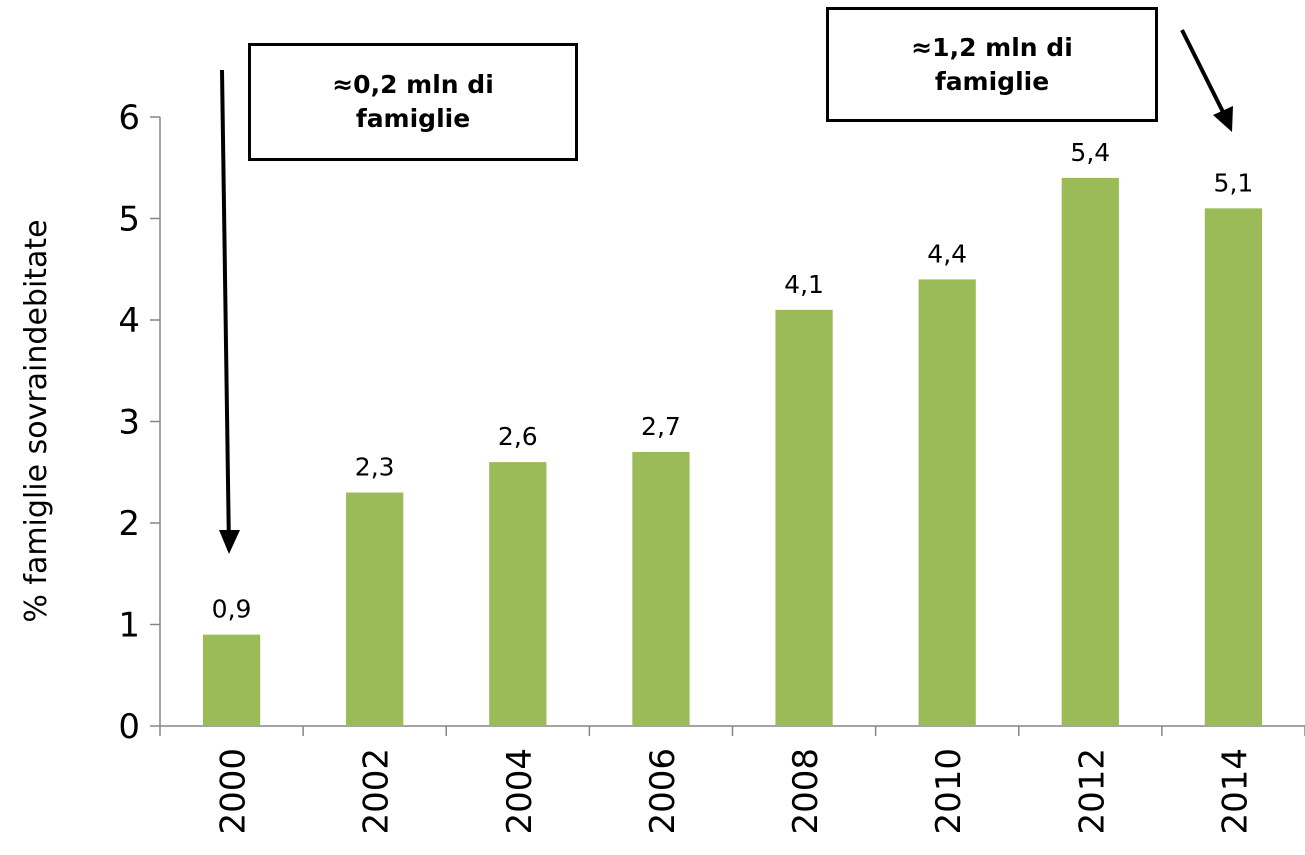  What do you see at coordinates (129, 220) in the screenshot?
I see `y-tick-label: 5` at bounding box center [129, 220].